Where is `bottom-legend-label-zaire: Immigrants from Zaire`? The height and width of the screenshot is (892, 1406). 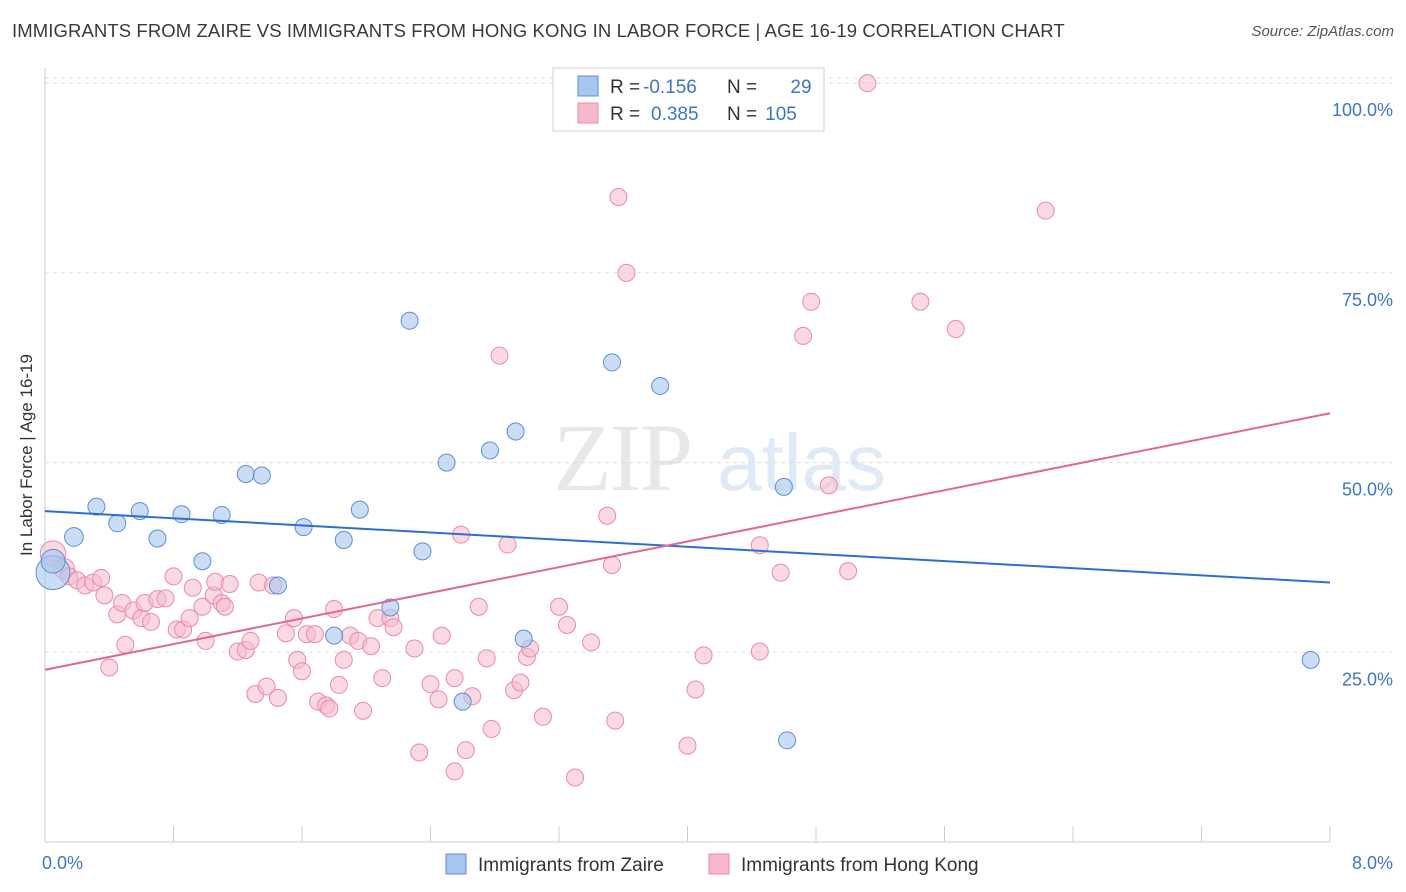 bottom-legend-label-zaire: Immigrants from Zaire is located at coordinates (571, 865).